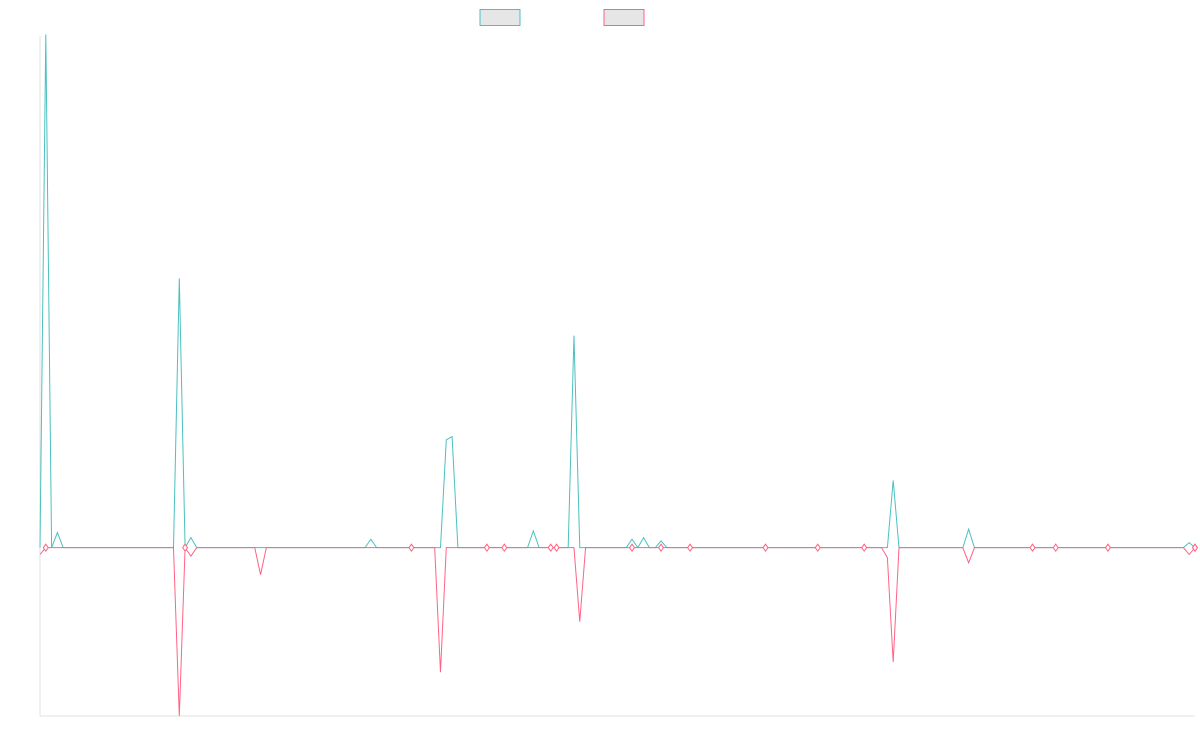  Describe the element at coordinates (562, 17) in the screenshot. I see `legend` at that location.